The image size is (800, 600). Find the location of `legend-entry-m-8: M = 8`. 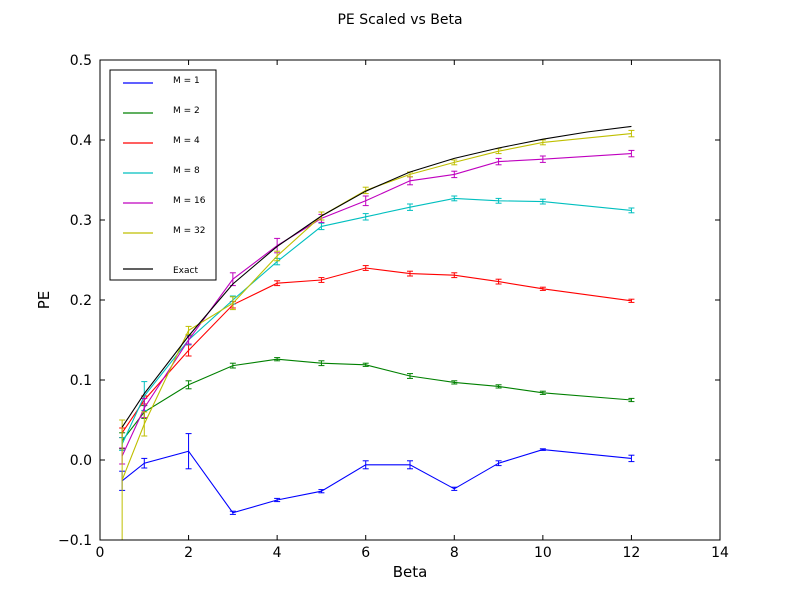

legend-entry-m-8: M = 8 is located at coordinates (161, 171).